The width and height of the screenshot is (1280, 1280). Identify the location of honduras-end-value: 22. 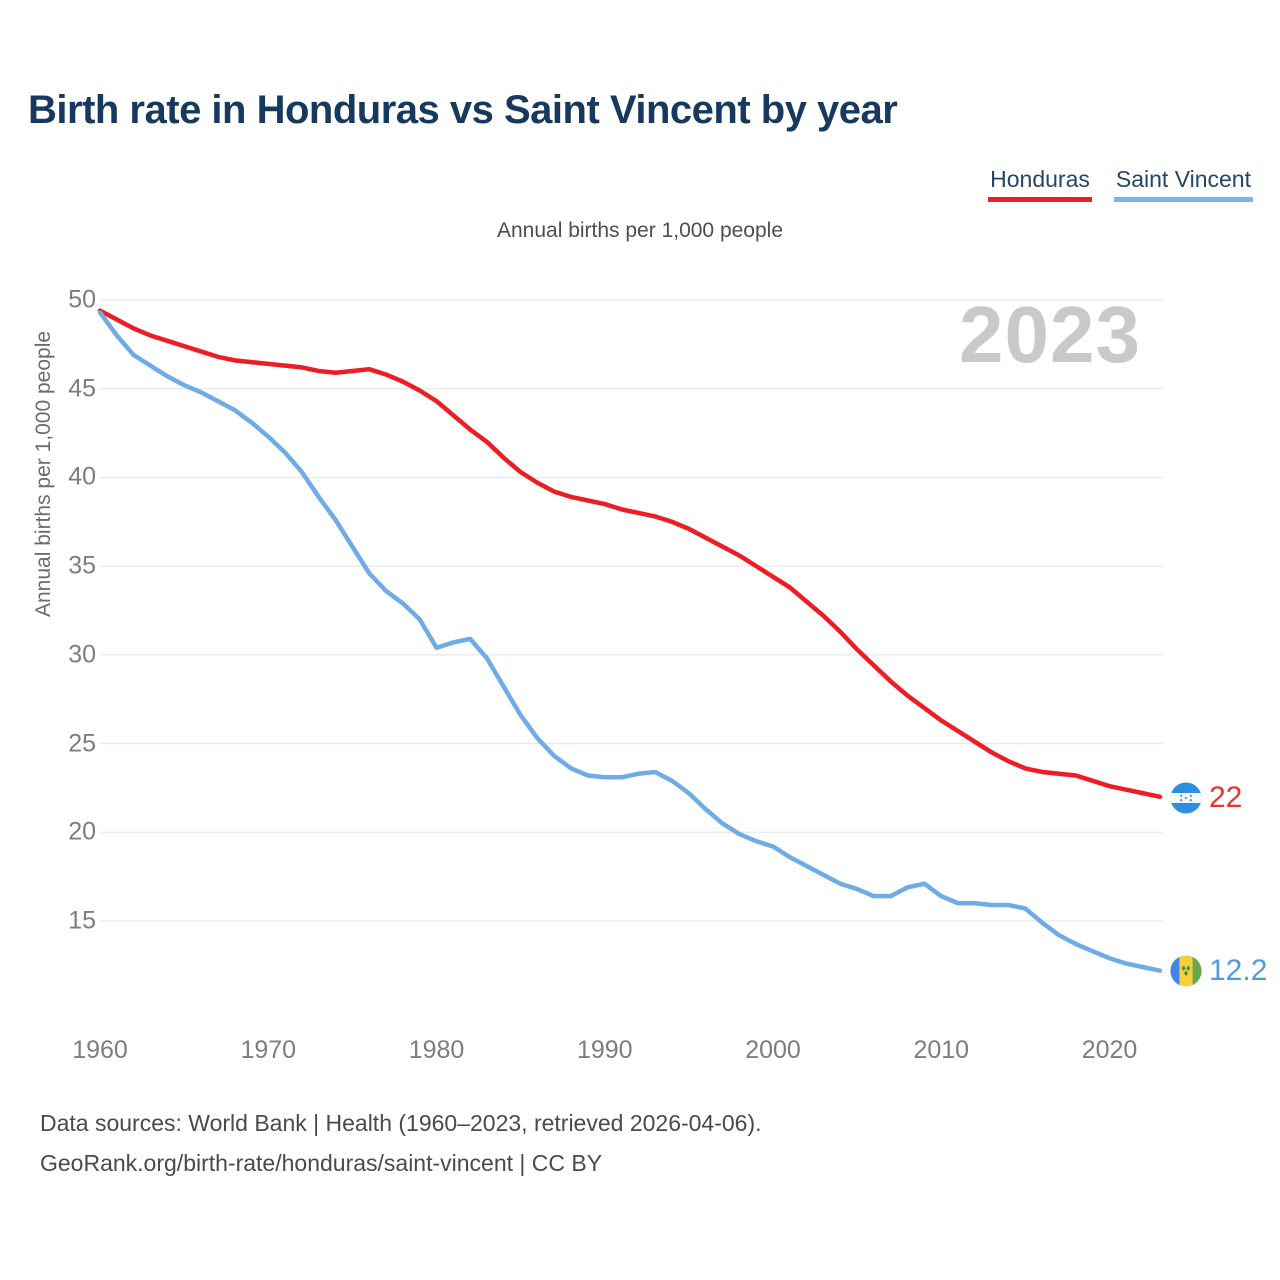
(1226, 797).